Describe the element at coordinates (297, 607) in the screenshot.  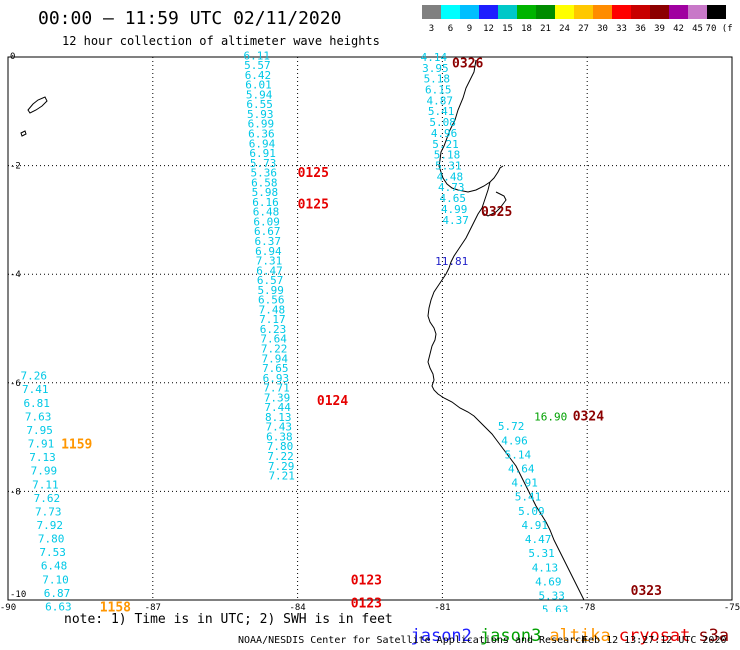
I see `x-tick-label: -84` at that location.